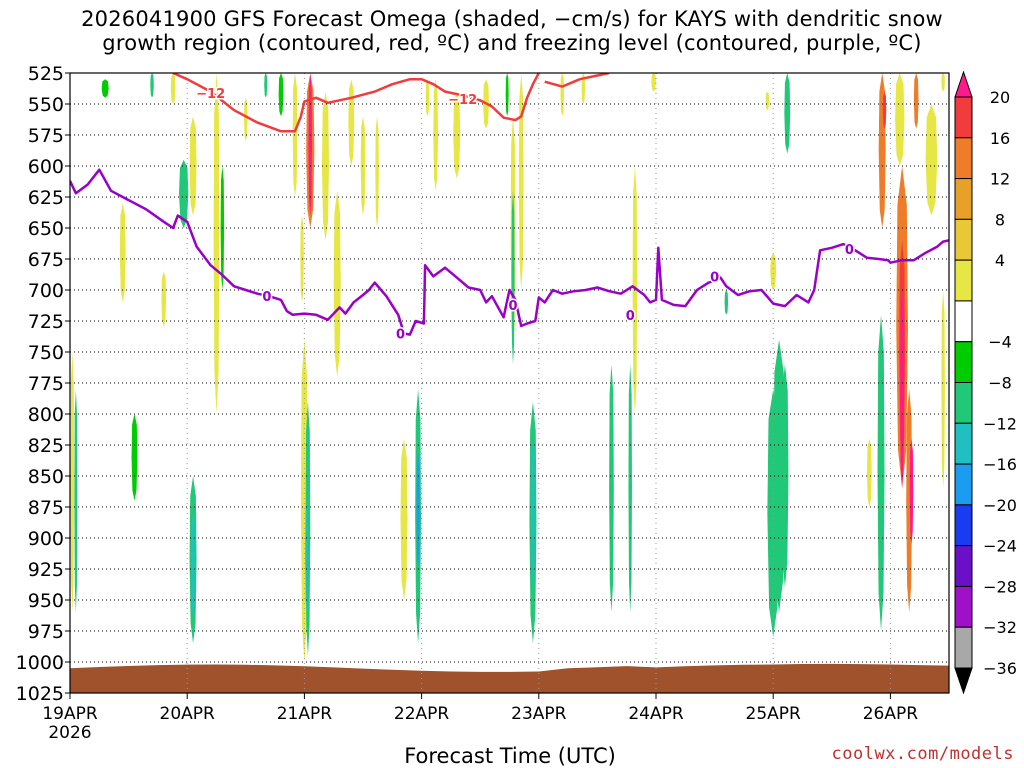 The image size is (1024, 768). Describe the element at coordinates (46, 632) in the screenshot. I see `y-tick-label-975: 975` at that location.